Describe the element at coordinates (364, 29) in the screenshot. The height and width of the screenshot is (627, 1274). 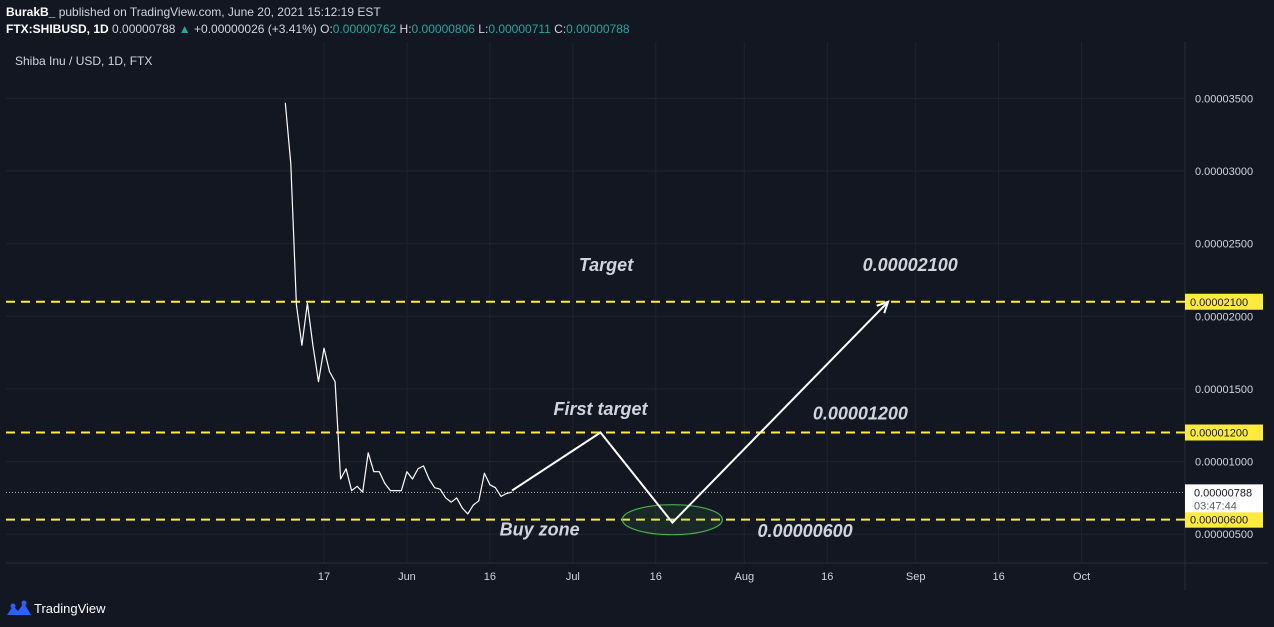
I see `open-value: 0.00000762` at that location.